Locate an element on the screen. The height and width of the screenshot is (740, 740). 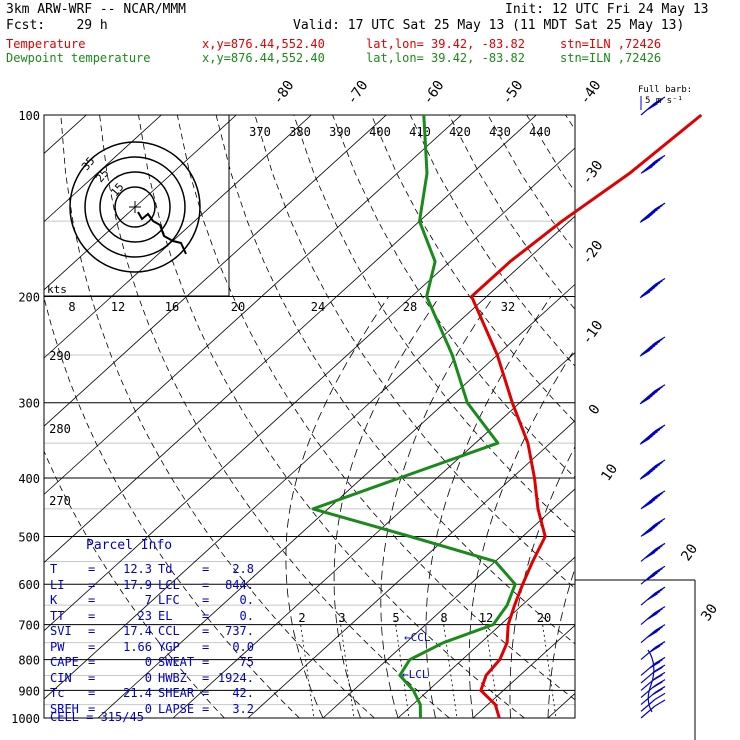
parcel-value: 0 is located at coordinates (148, 677).